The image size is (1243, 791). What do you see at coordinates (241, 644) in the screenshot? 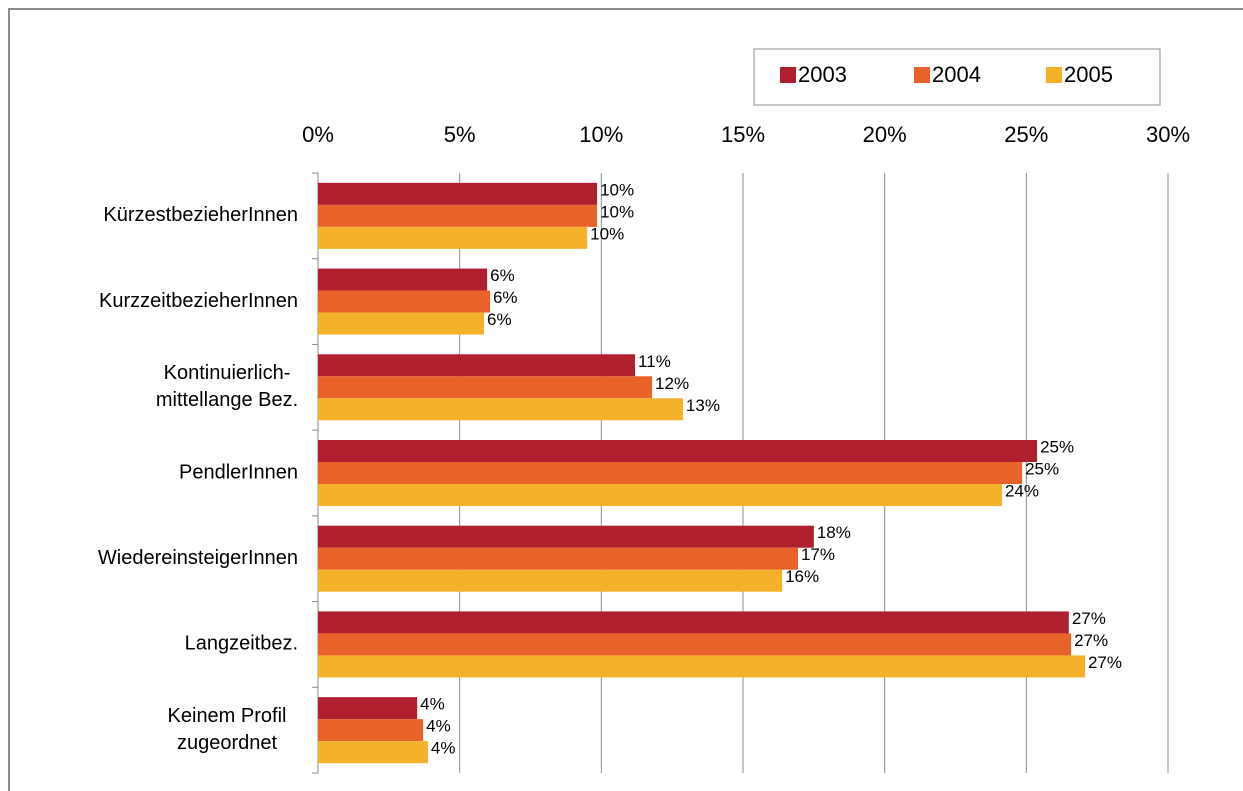
I see `y-tick-label: Langzeitbez.` at bounding box center [241, 644].